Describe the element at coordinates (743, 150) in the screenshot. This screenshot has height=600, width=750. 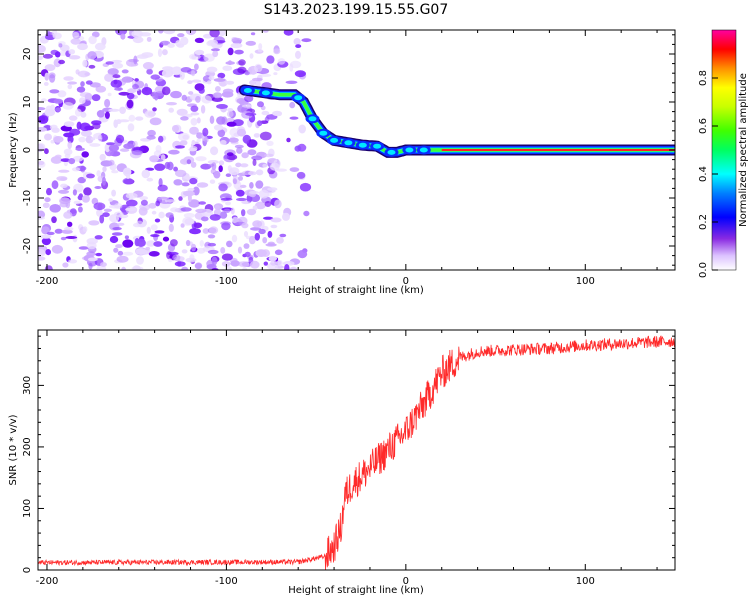
I see `colorbar-label: Normalized spectral amplitude` at that location.